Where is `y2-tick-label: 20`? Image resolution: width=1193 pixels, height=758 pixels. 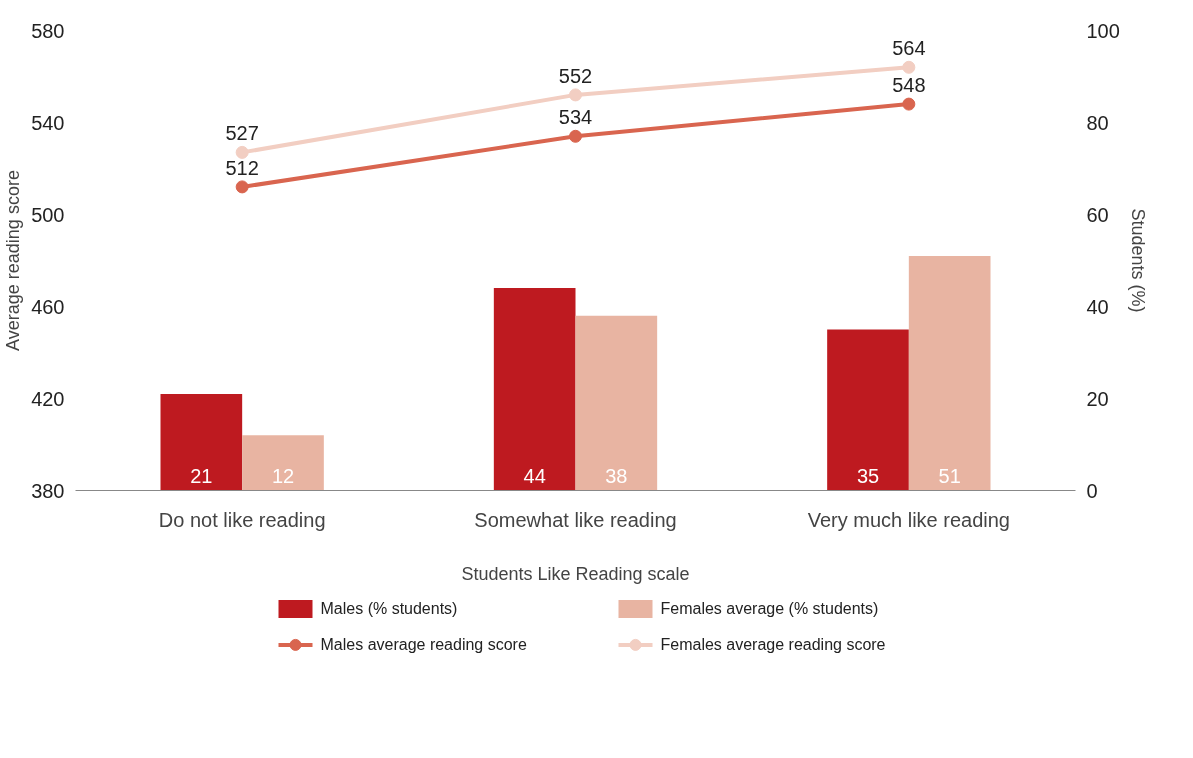 y2-tick-label: 20 is located at coordinates (1097, 398).